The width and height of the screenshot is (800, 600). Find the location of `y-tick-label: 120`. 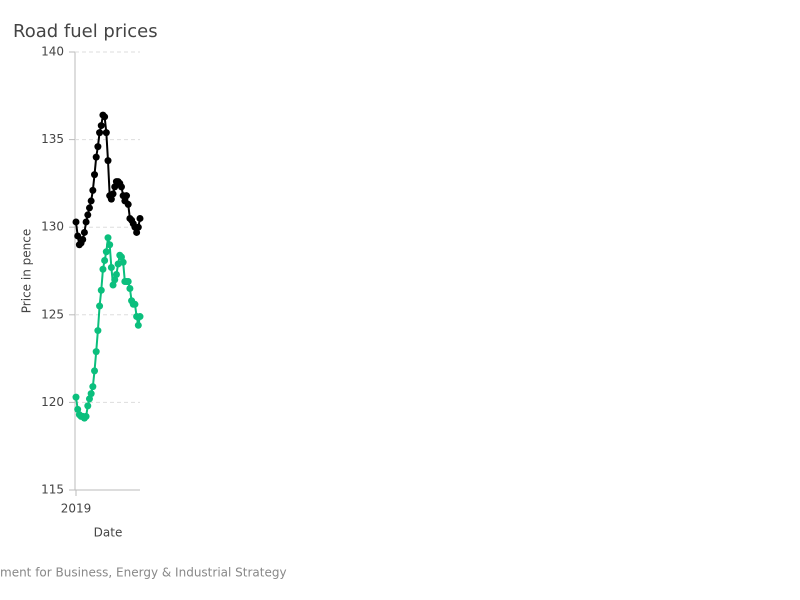

y-tick-label: 120 is located at coordinates (52, 402).